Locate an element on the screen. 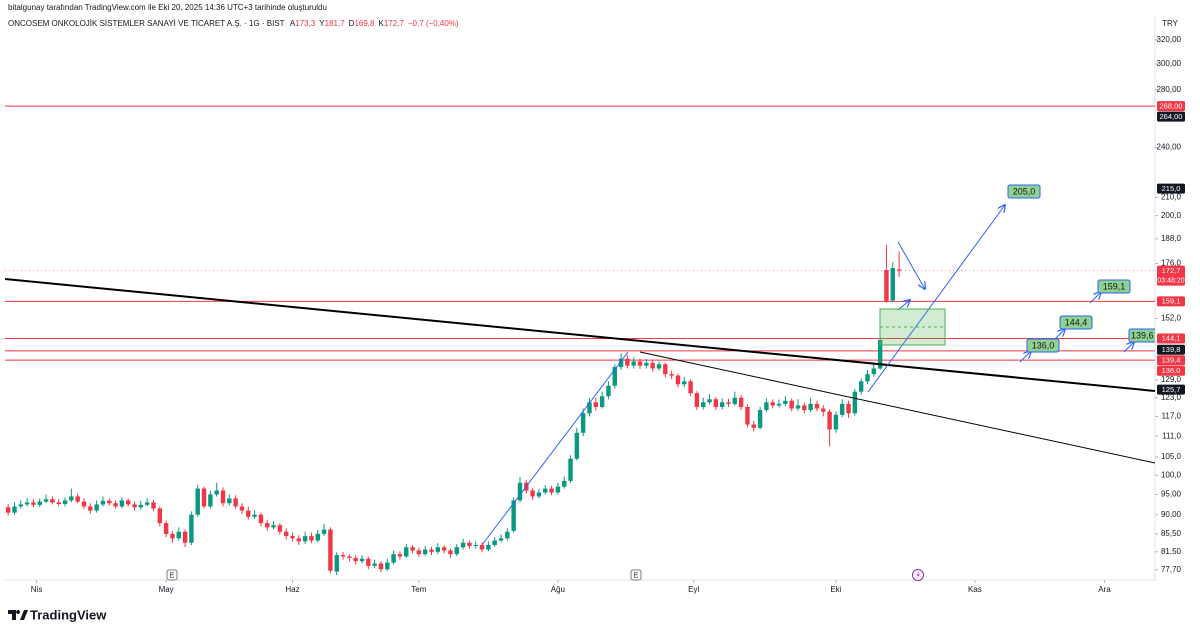 This screenshot has width=1200, height=633. y-tick-label: 81,50 is located at coordinates (1171, 551).